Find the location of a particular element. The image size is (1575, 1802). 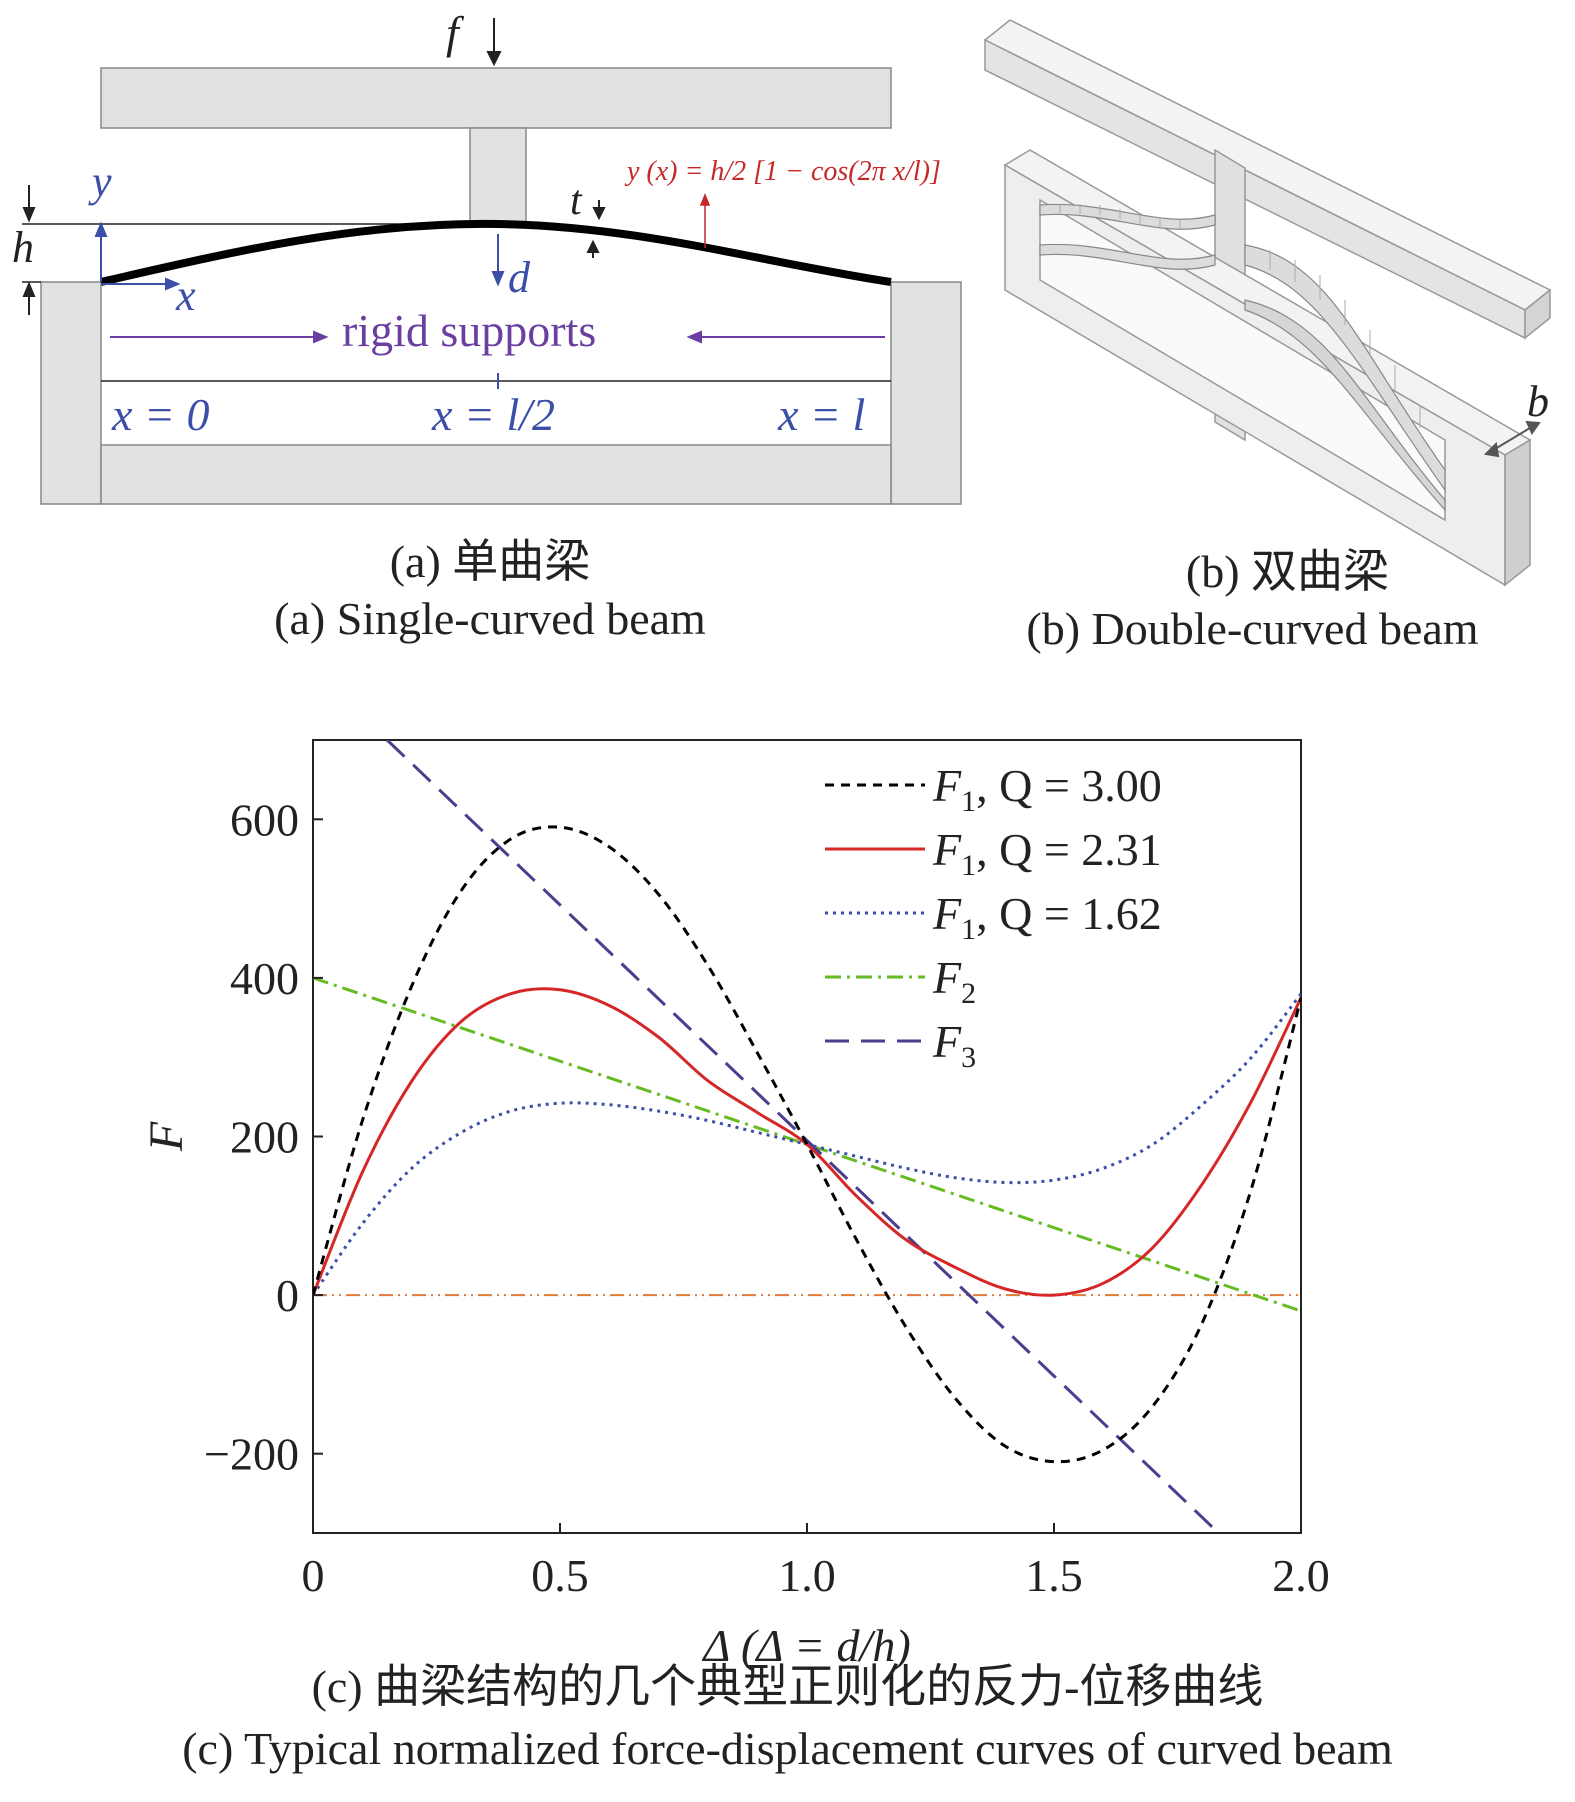

top-plate is located at coordinates (496, 98).